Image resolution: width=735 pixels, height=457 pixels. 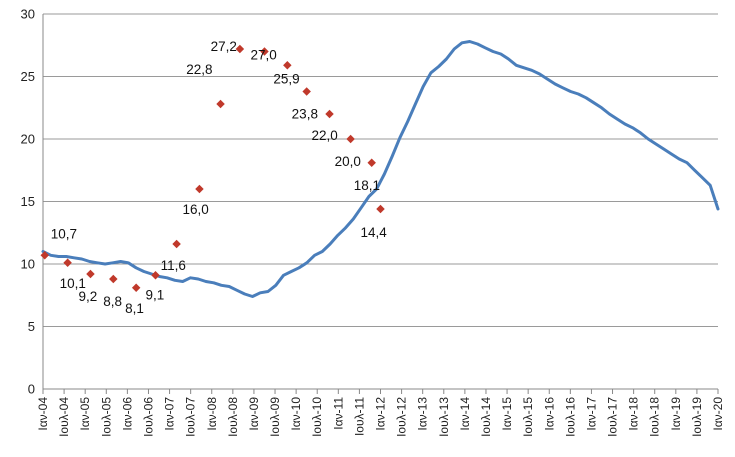 What do you see at coordinates (444, 417) in the screenshot?
I see `x-tick-label-19: Ιουλ-13` at bounding box center [444, 417].